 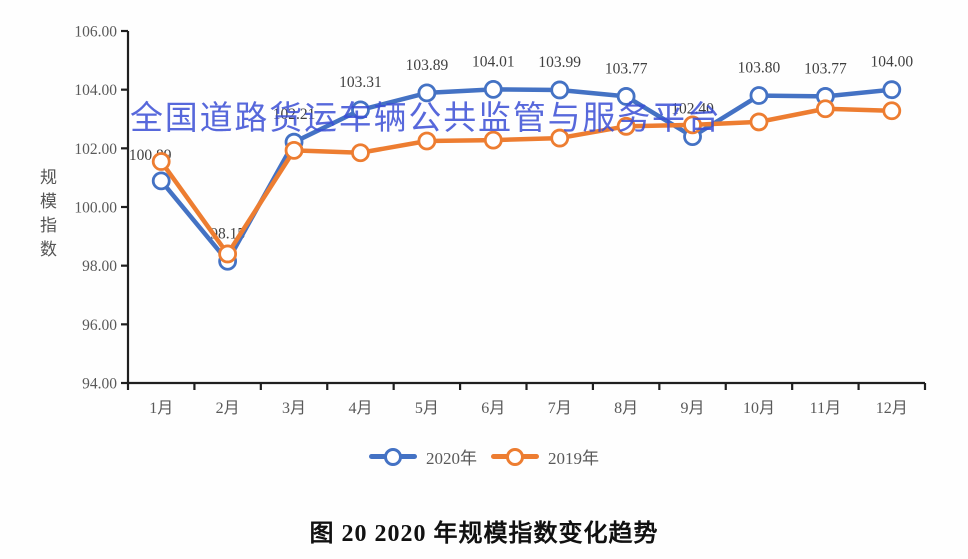 I want to click on svg-text: 98.00, so click(x=99, y=266).